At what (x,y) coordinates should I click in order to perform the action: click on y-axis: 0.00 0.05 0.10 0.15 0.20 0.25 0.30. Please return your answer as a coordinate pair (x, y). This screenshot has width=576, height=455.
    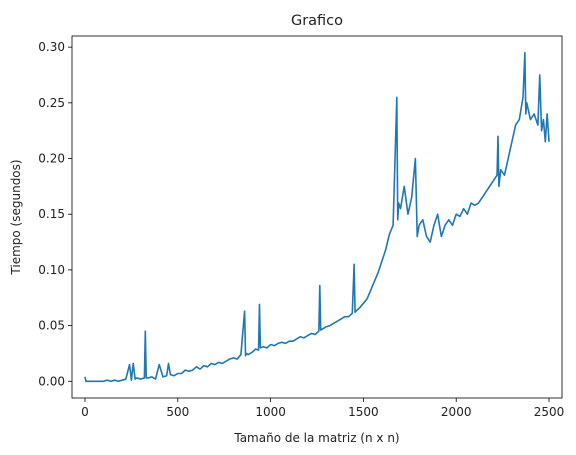
    Looking at the image, I should click on (55, 214).